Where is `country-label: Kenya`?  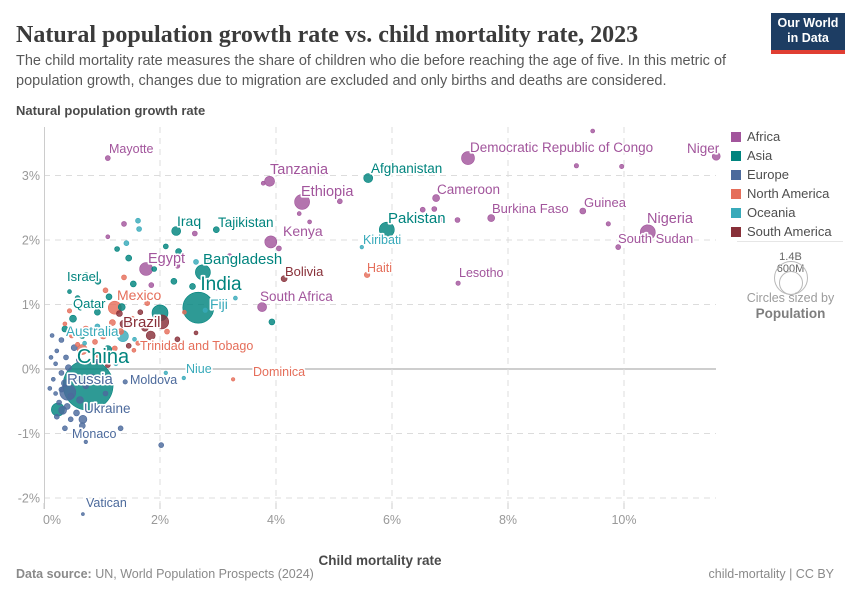
country-label: Kenya is located at coordinates (302, 230).